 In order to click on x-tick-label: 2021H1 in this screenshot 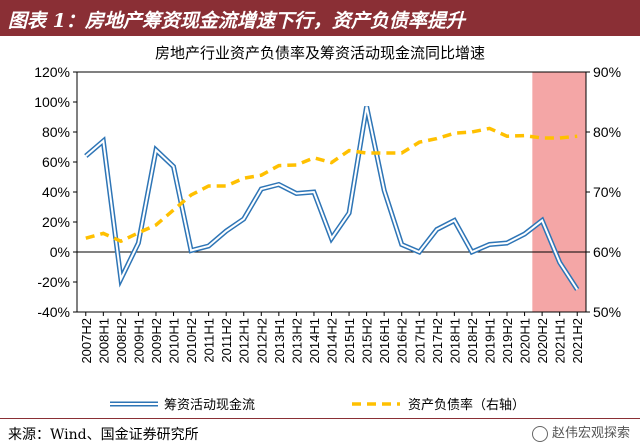, I will do `click(560, 341)`.